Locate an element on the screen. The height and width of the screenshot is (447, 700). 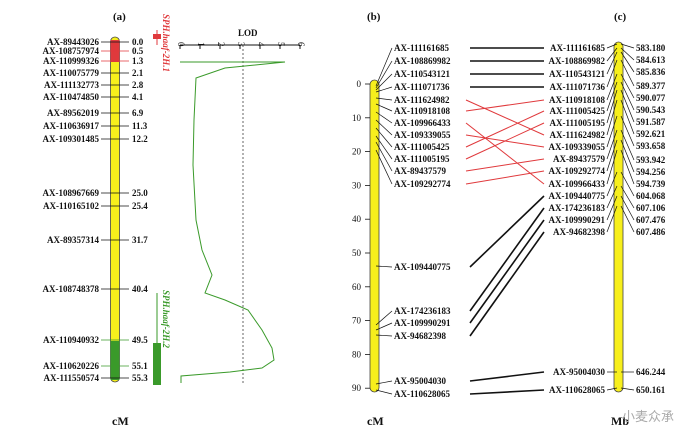
marker-name-b: AX-108869982 is located at coordinates (422, 61).